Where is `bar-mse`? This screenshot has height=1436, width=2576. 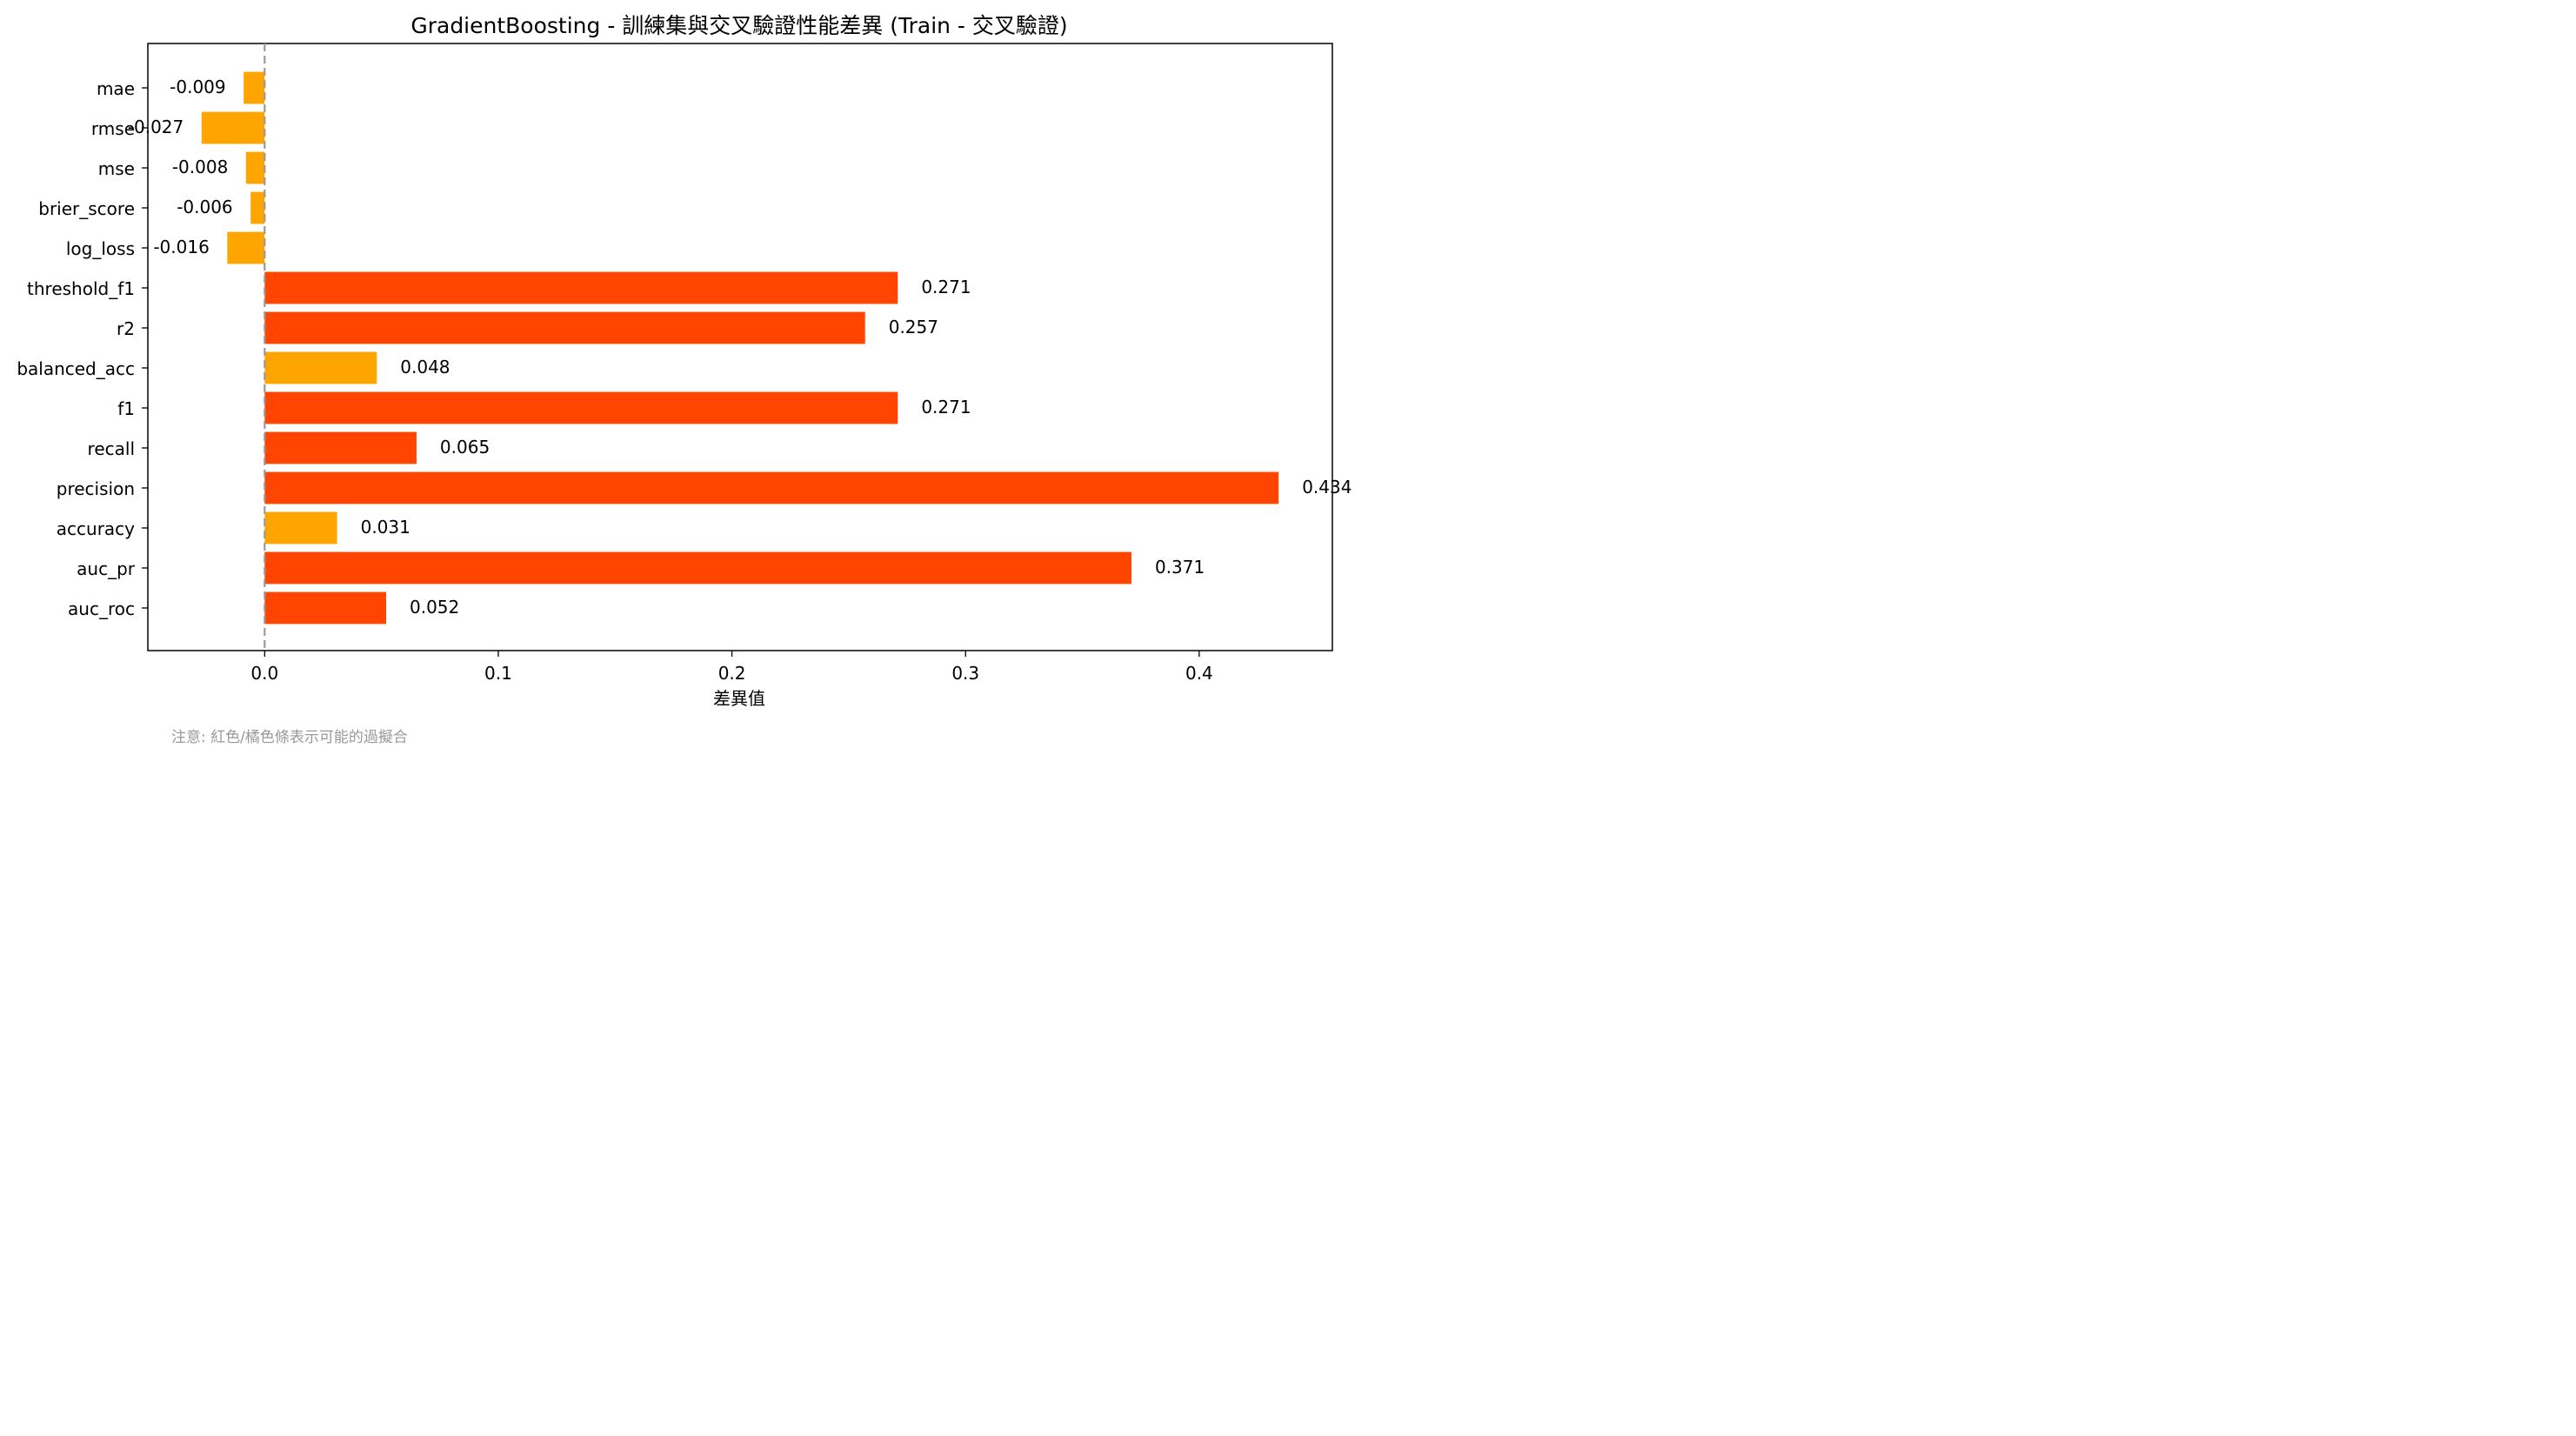
bar-mse is located at coordinates (255, 167).